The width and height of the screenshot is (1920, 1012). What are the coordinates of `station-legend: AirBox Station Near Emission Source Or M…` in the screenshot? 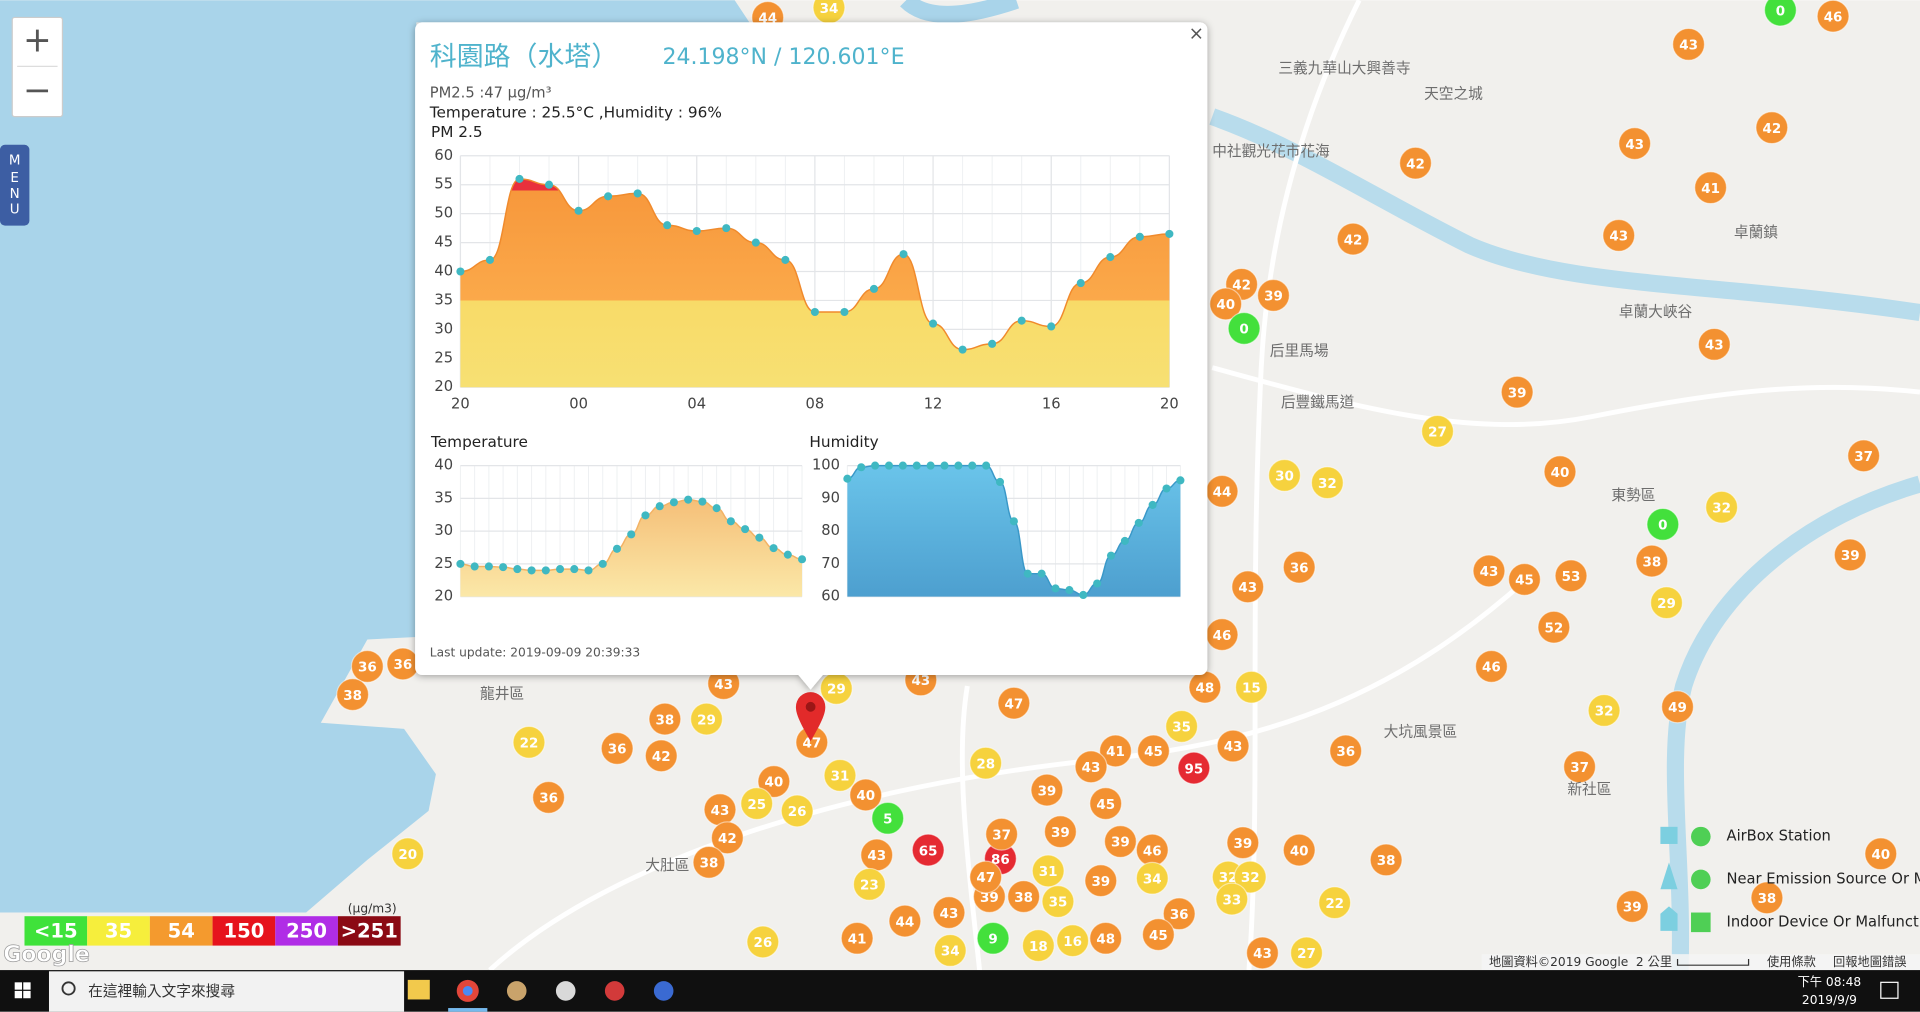 It's located at (1790, 879).